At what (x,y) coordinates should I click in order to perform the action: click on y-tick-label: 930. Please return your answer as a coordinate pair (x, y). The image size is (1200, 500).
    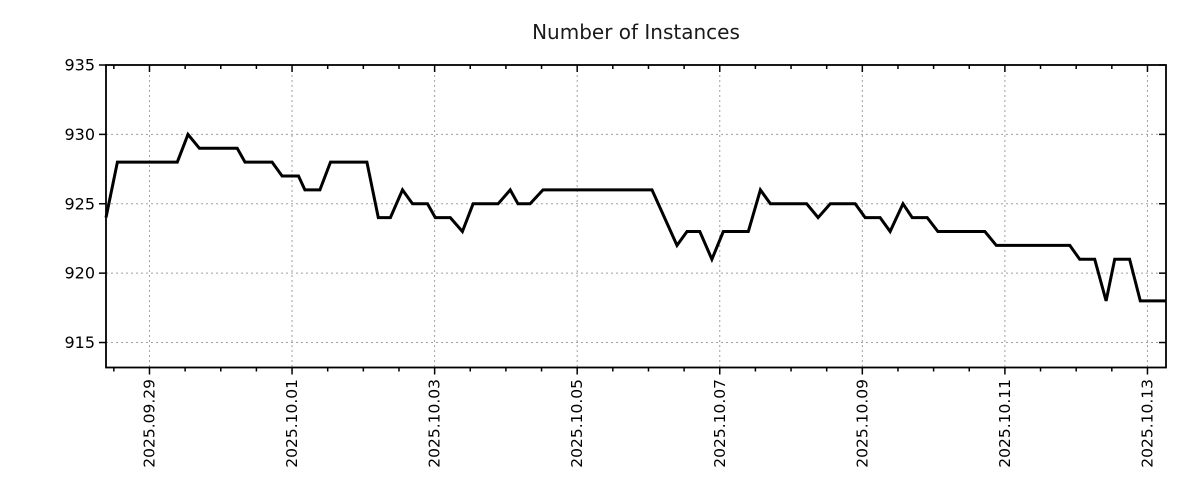
    Looking at the image, I should click on (79, 134).